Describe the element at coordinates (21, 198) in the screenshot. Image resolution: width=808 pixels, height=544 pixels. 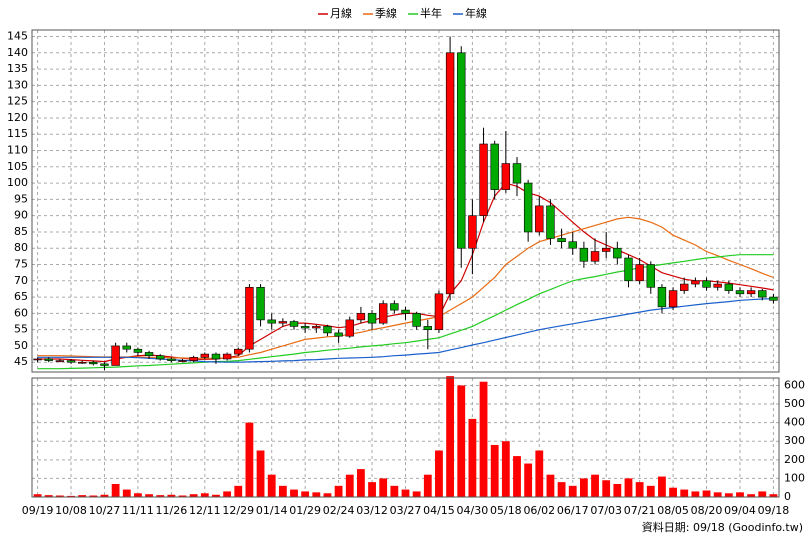
I see `y-tick-label: 95` at that location.